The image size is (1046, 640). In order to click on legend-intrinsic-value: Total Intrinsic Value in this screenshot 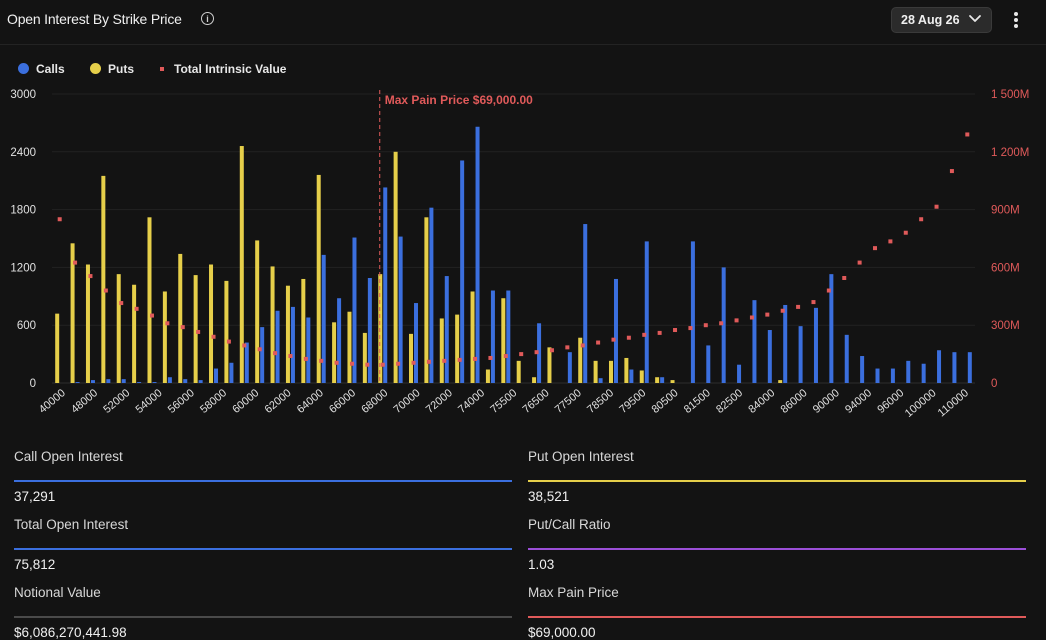, I will do `click(221, 69)`.